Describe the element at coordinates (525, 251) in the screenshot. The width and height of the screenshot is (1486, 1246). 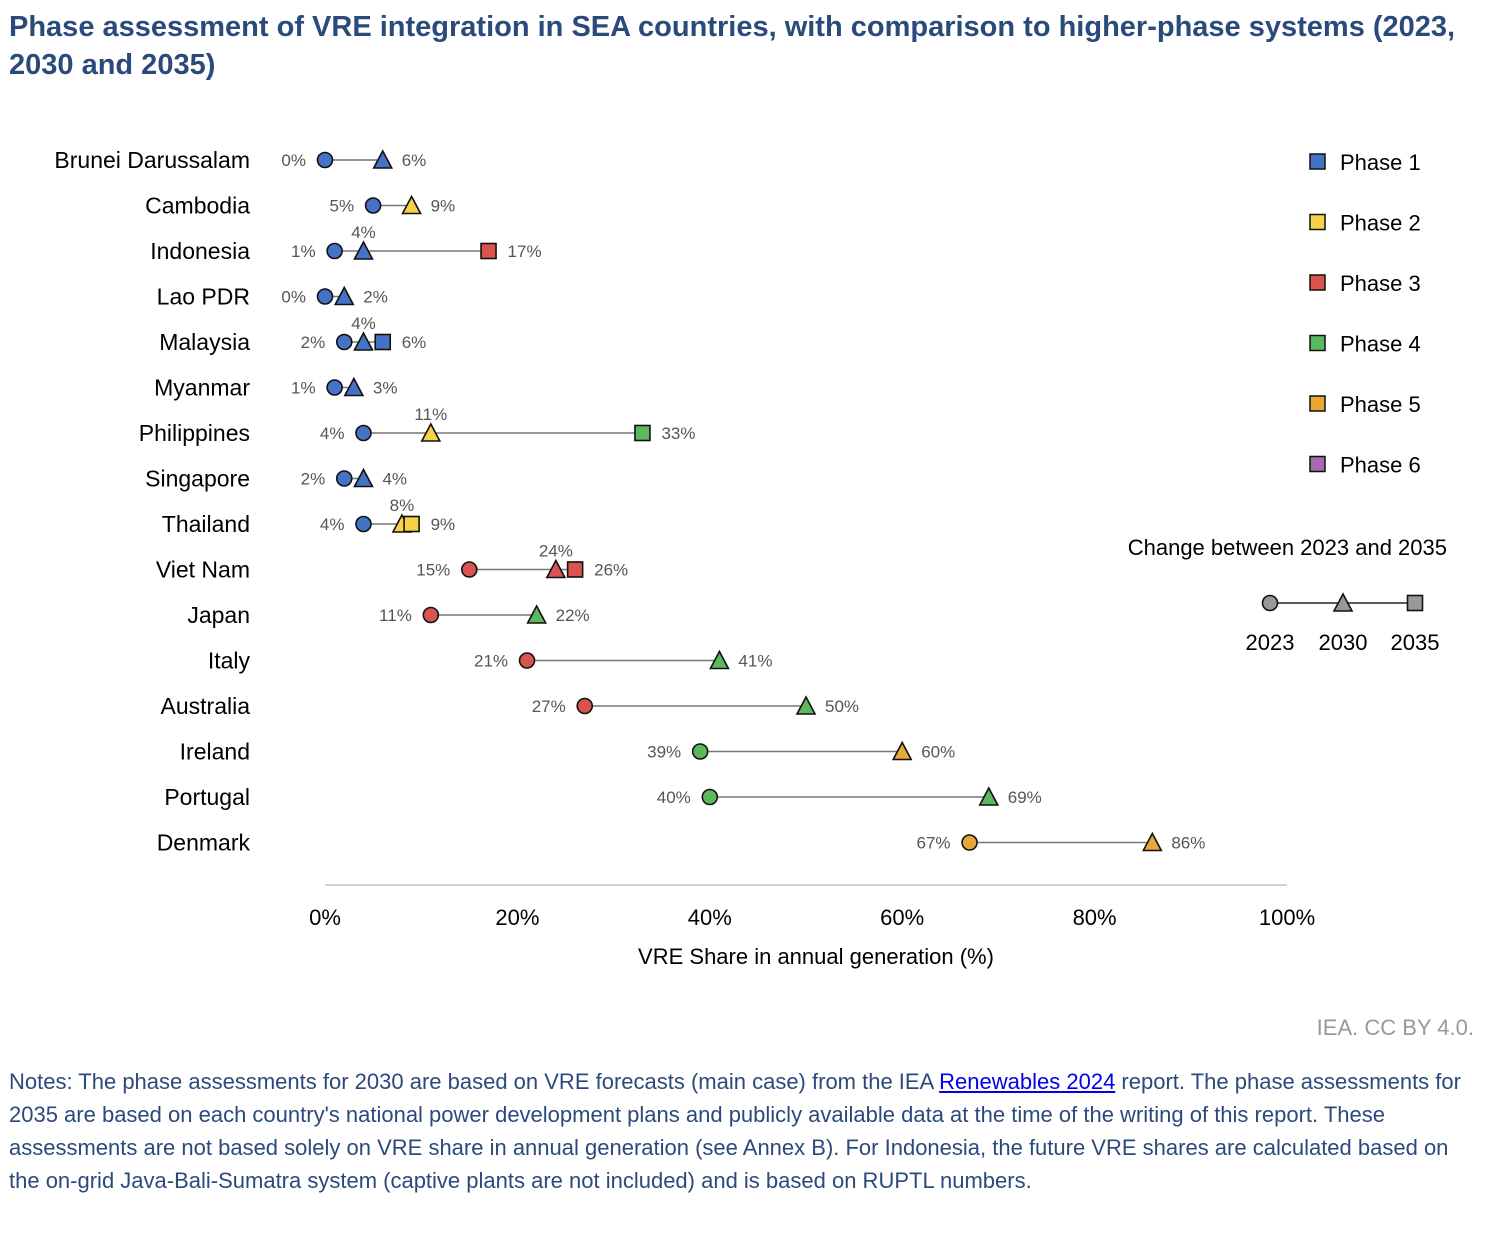
I see `data-label: 17%` at that location.